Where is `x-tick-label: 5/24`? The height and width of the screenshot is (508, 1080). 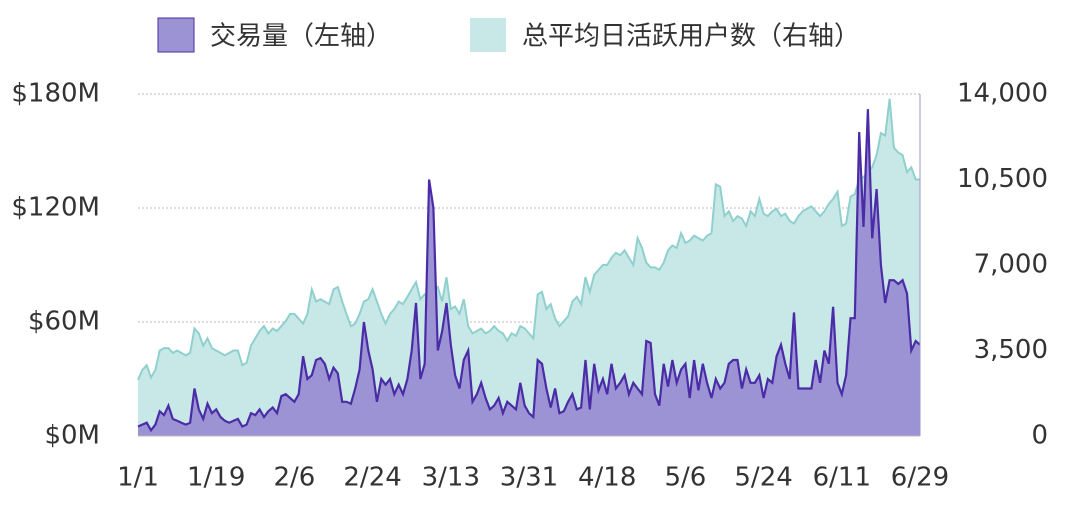 x-tick-label: 5/24 is located at coordinates (763, 478).